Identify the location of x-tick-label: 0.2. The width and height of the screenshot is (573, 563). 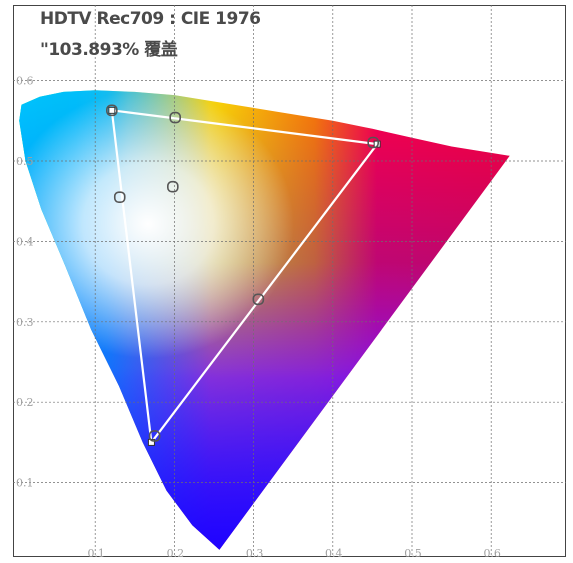
(176, 553).